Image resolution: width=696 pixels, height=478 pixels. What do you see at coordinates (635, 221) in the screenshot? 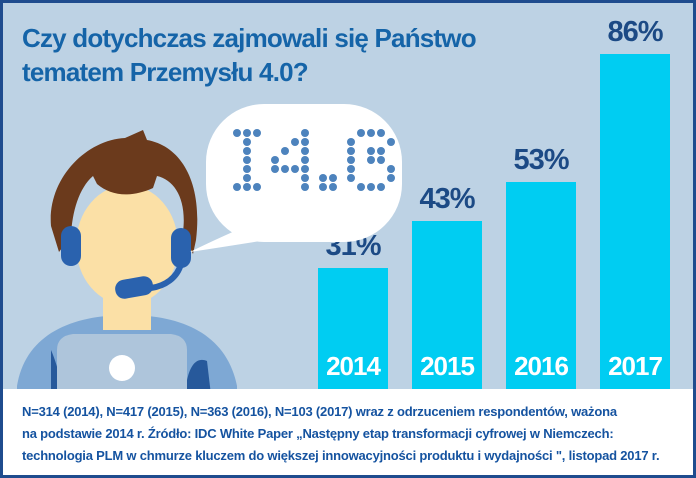
I see `bar-2017: 2017` at bounding box center [635, 221].